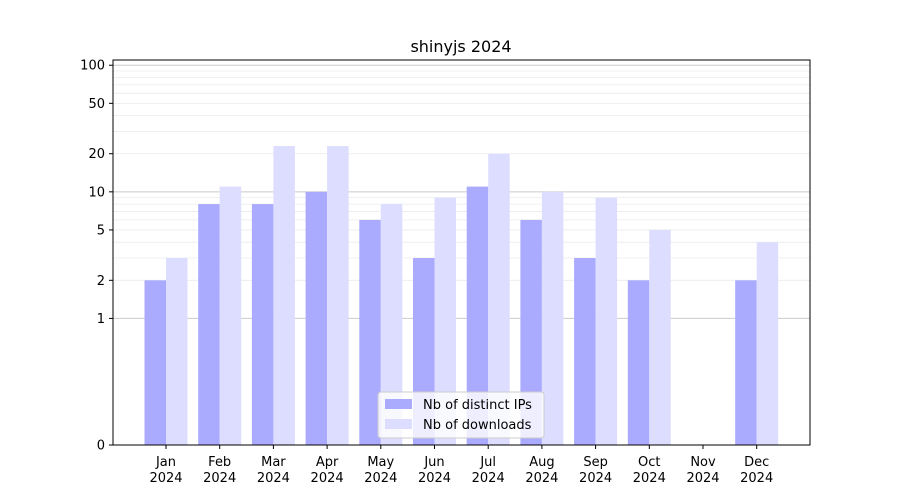 The image size is (900, 500). I want to click on x-tick-label: Feb 2024, so click(219, 470).